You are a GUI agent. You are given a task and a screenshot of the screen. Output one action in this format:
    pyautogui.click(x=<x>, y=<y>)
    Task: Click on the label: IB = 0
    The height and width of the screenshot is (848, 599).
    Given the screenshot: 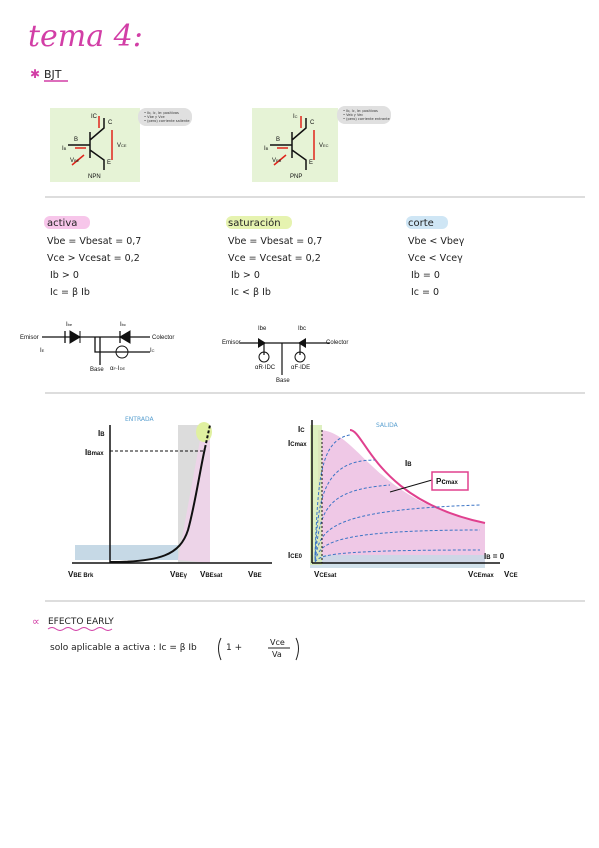 What is the action you would take?
    pyautogui.click(x=494, y=556)
    